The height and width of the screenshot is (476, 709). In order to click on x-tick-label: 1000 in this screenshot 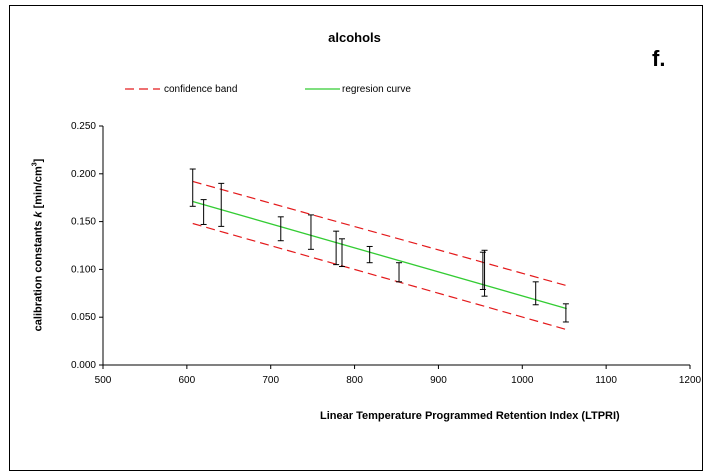, I will do `click(522, 380)`.